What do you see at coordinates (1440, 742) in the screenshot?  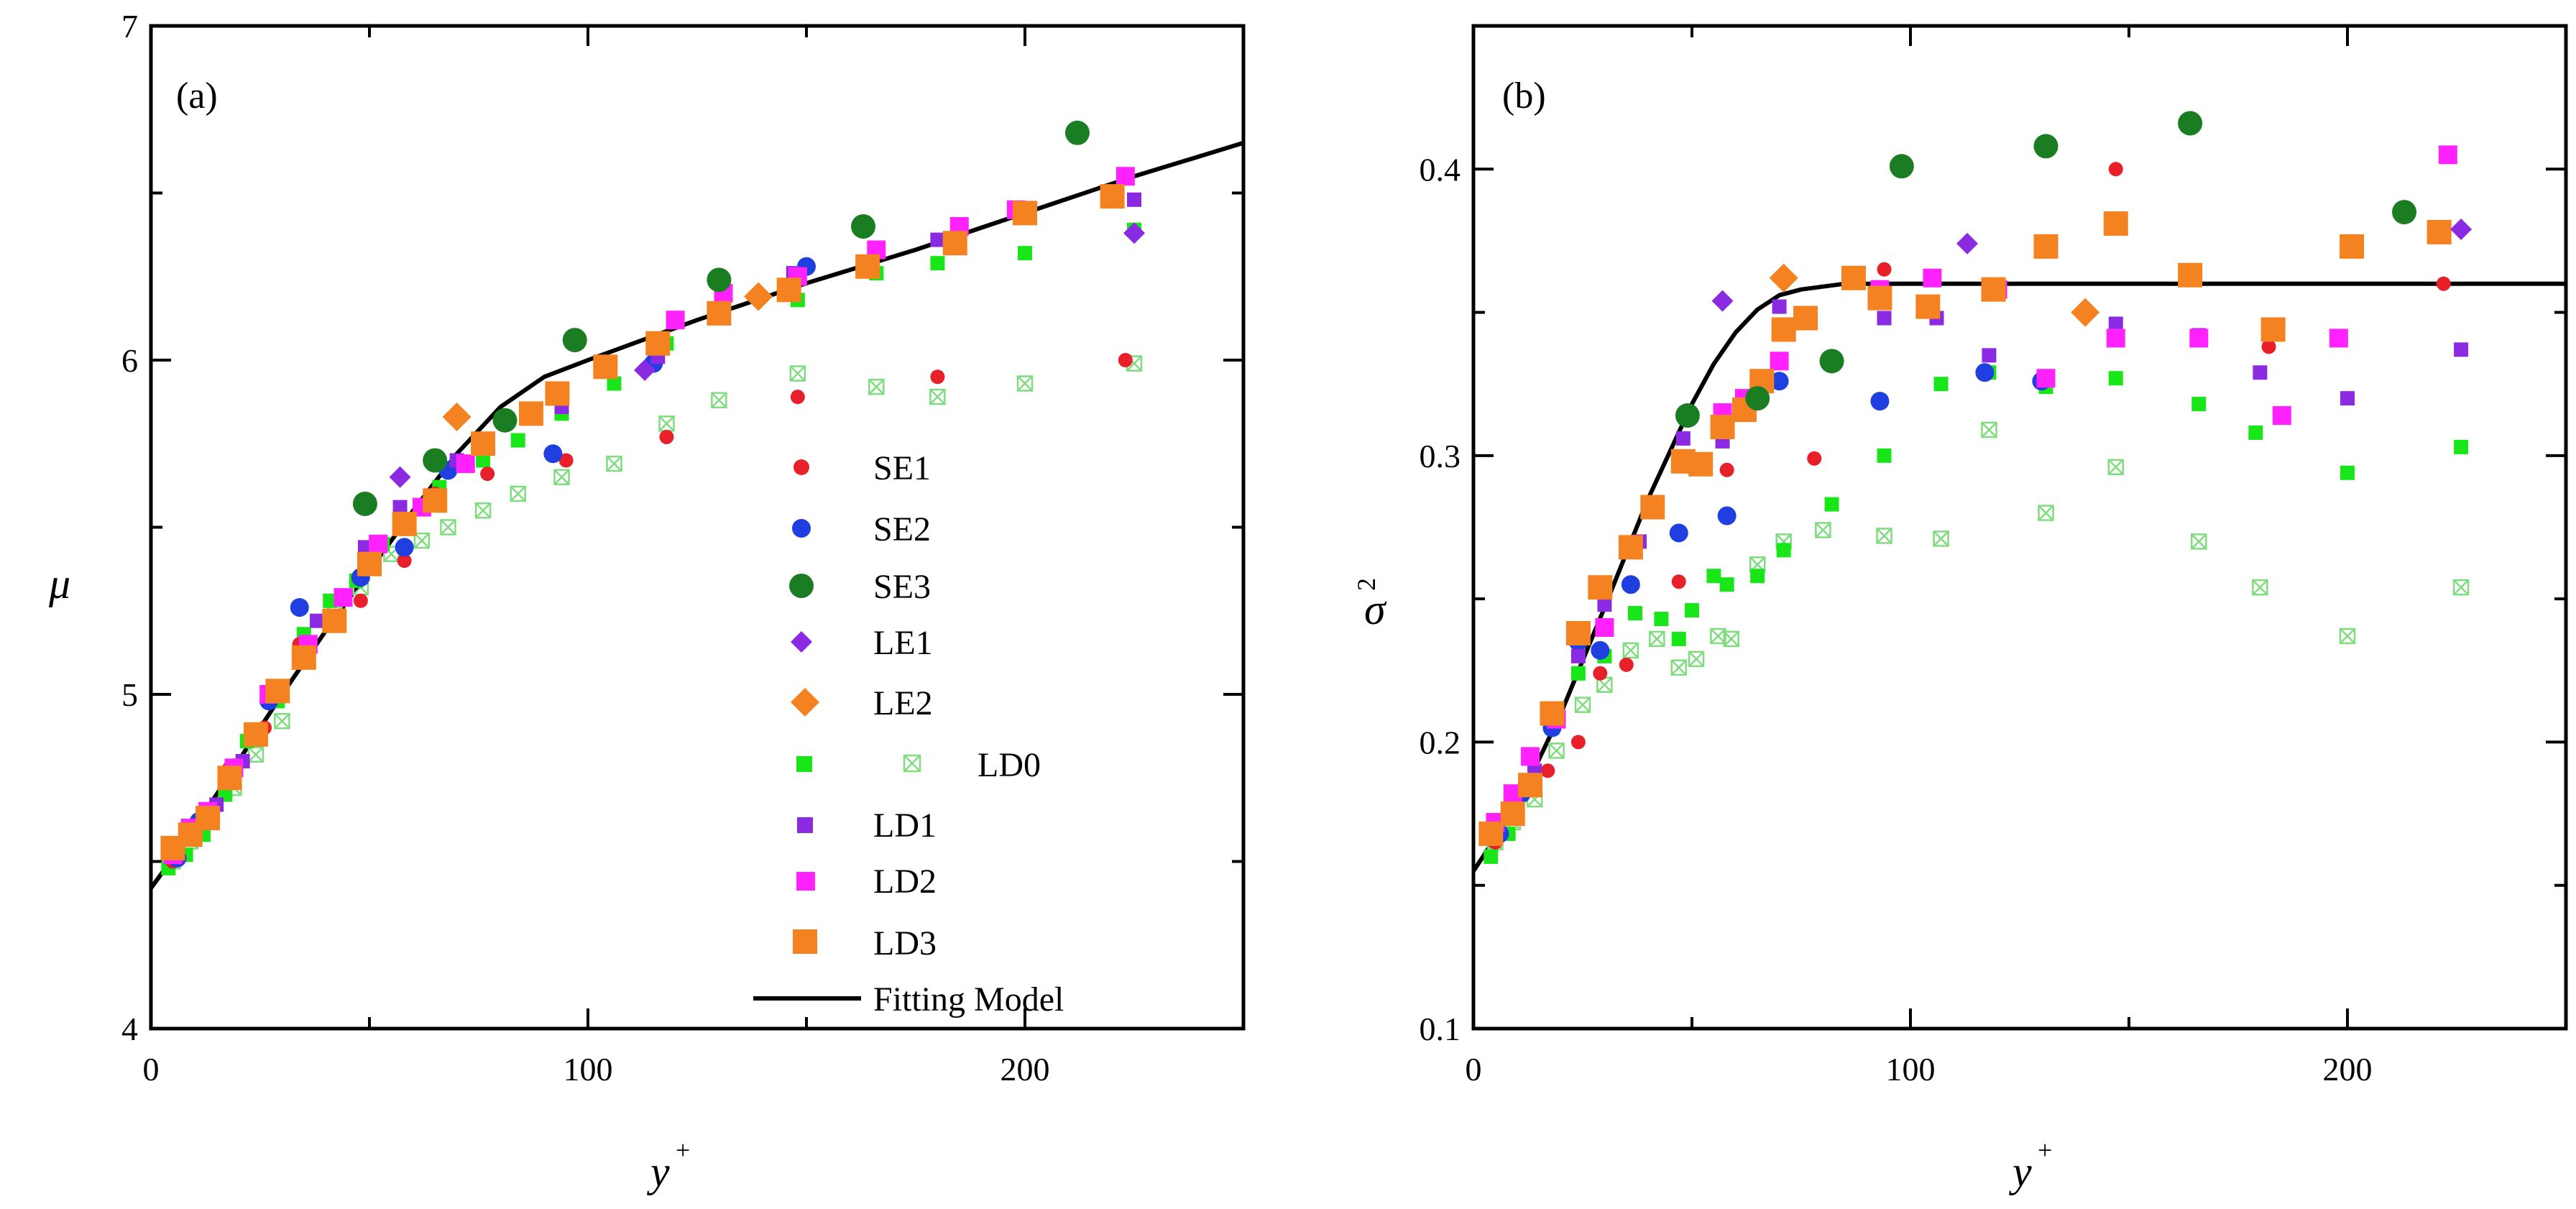 I see `y-tick-label: 0.2` at bounding box center [1440, 742].